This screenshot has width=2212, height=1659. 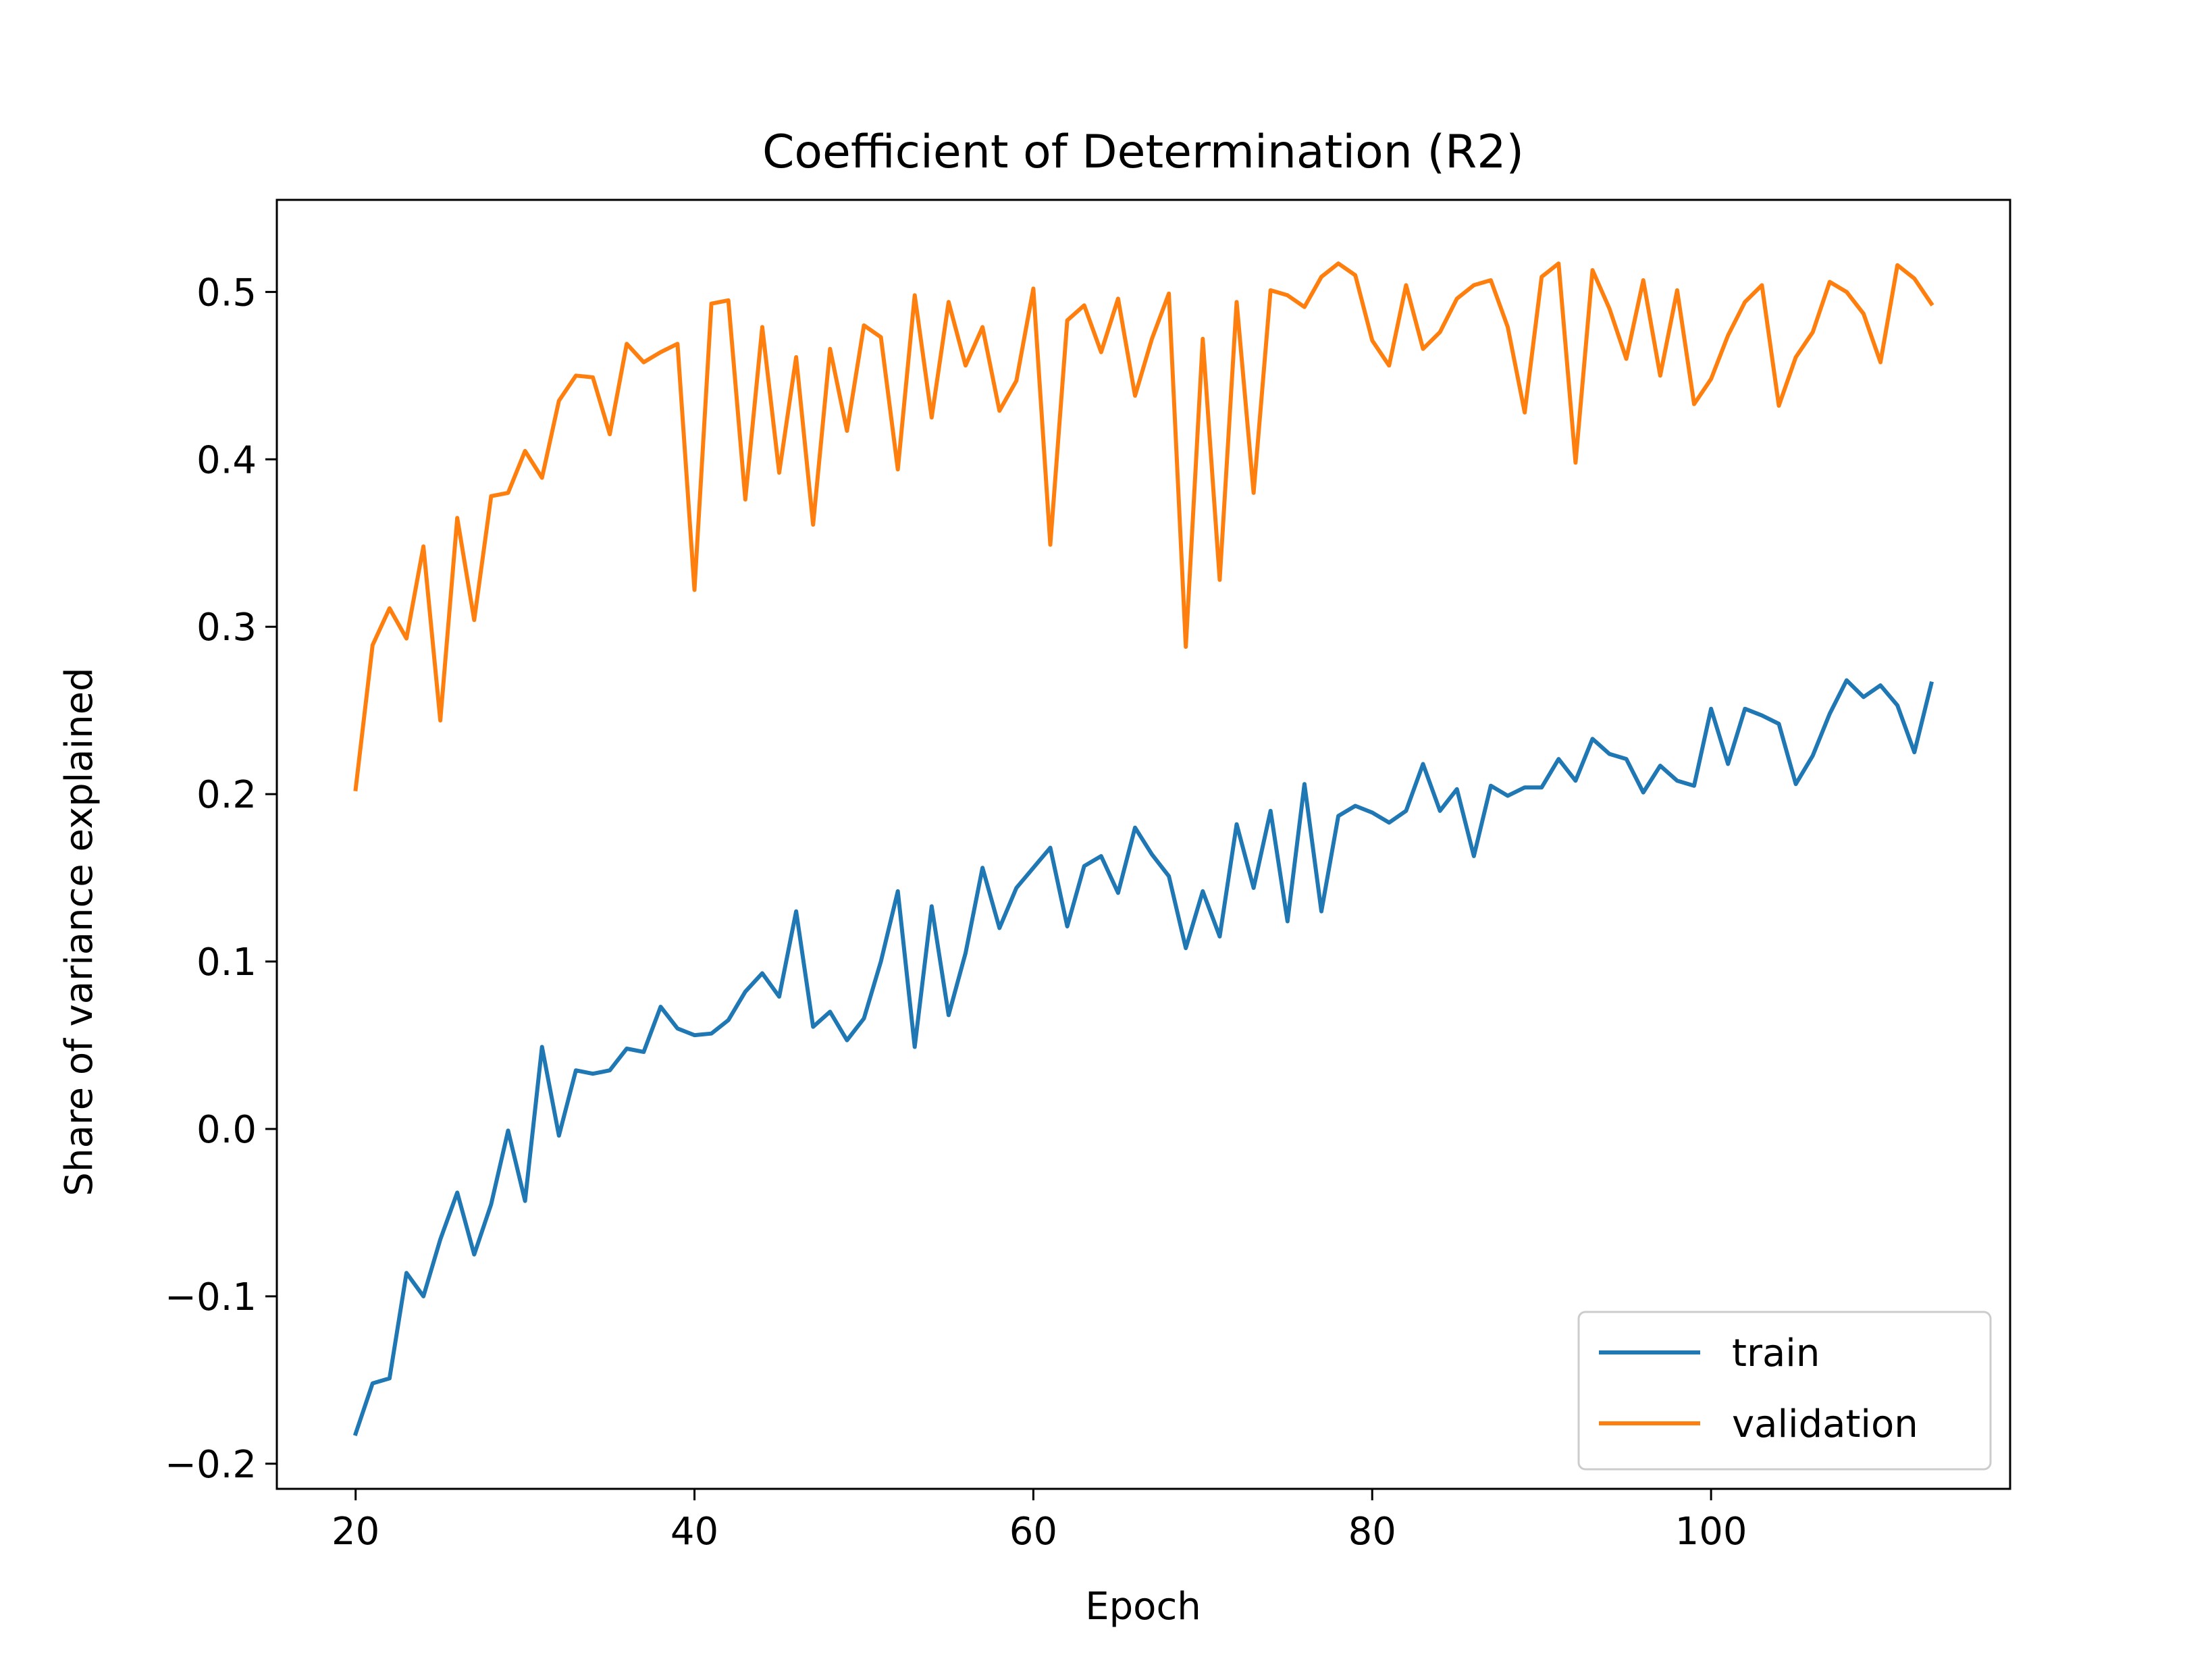 I want to click on y-tick-label: 0.1, so click(x=226, y=962).